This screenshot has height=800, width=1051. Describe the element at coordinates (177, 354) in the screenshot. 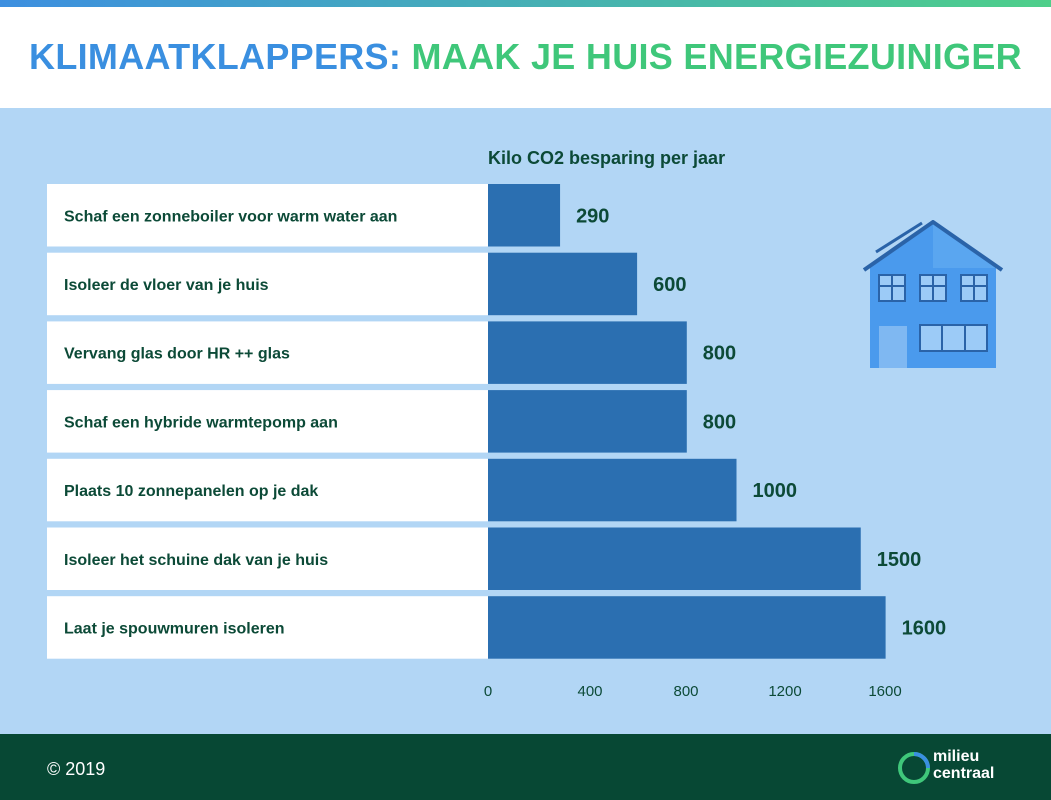

I see `category-label: Vervang glas door HR ++ glas` at that location.